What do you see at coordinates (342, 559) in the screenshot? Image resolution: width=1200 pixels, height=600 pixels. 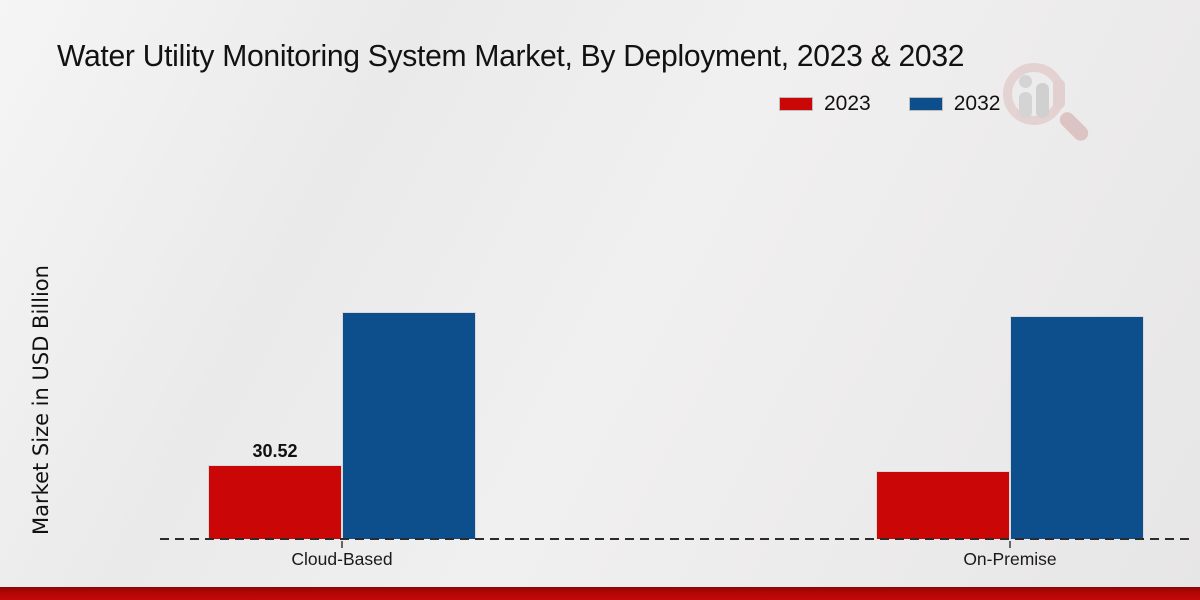 I see `x-axis-category-label: Cloud-Based` at bounding box center [342, 559].